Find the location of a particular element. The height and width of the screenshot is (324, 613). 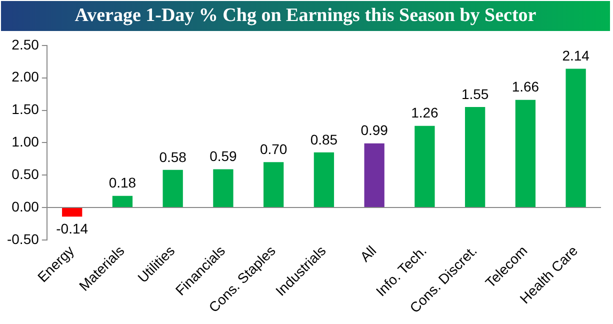

data-label: 2.14 is located at coordinates (576, 56).